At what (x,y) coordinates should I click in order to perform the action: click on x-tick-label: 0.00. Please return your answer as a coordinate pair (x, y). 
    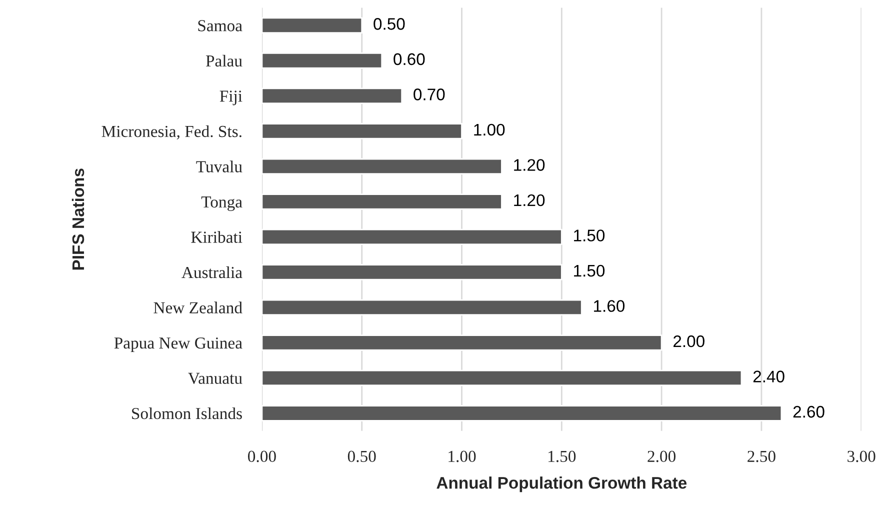
    Looking at the image, I should click on (262, 456).